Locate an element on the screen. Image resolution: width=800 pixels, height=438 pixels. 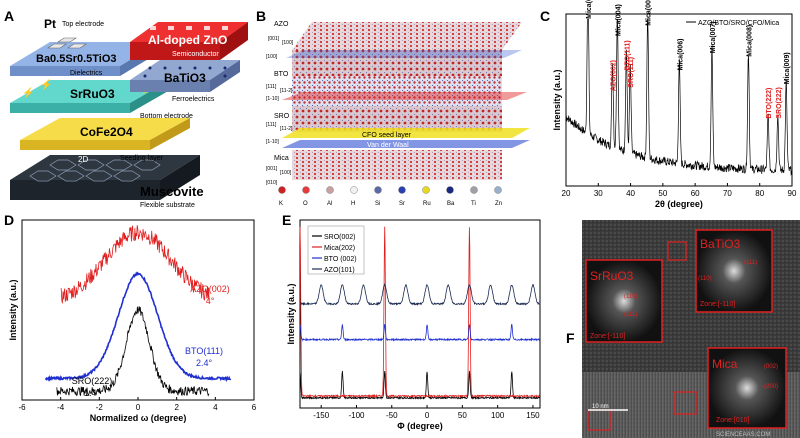
legend-label-Ti: Ti is located at coordinates (473, 204).